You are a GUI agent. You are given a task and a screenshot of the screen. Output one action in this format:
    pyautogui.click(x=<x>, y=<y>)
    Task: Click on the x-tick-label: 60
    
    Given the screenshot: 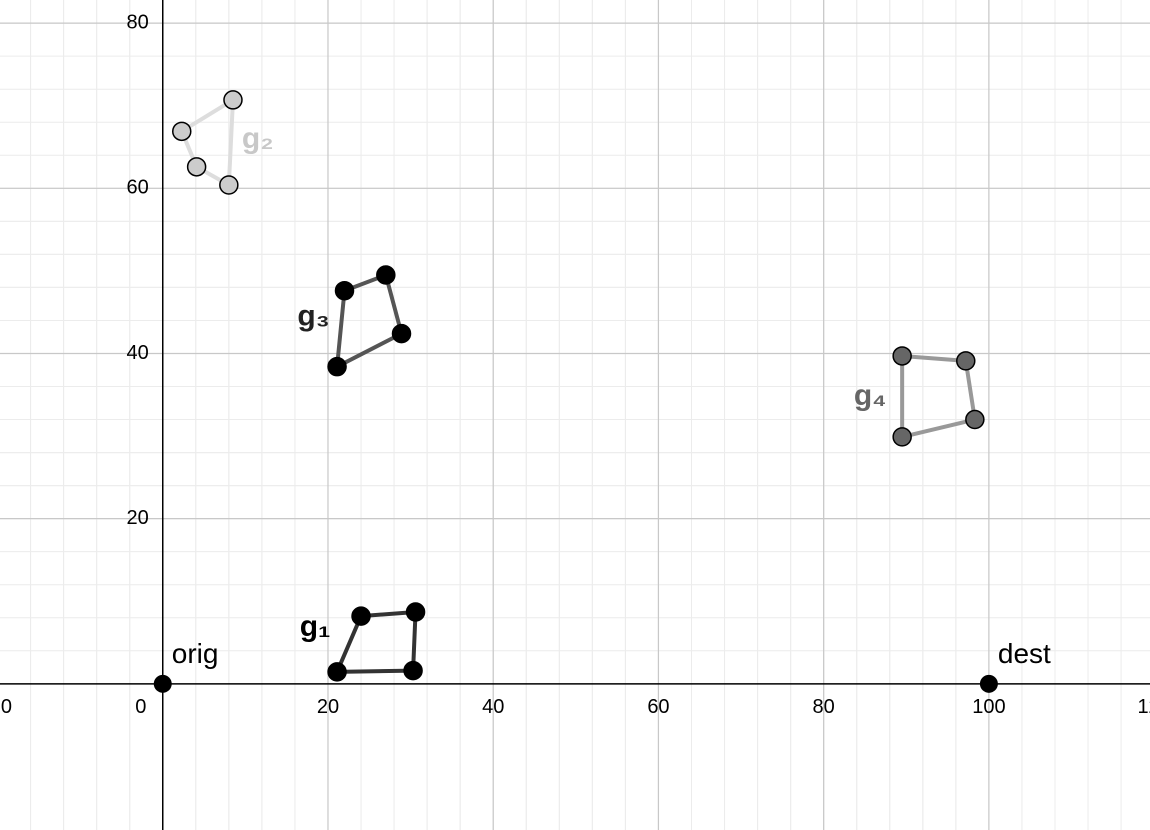 What is the action you would take?
    pyautogui.click(x=658, y=707)
    